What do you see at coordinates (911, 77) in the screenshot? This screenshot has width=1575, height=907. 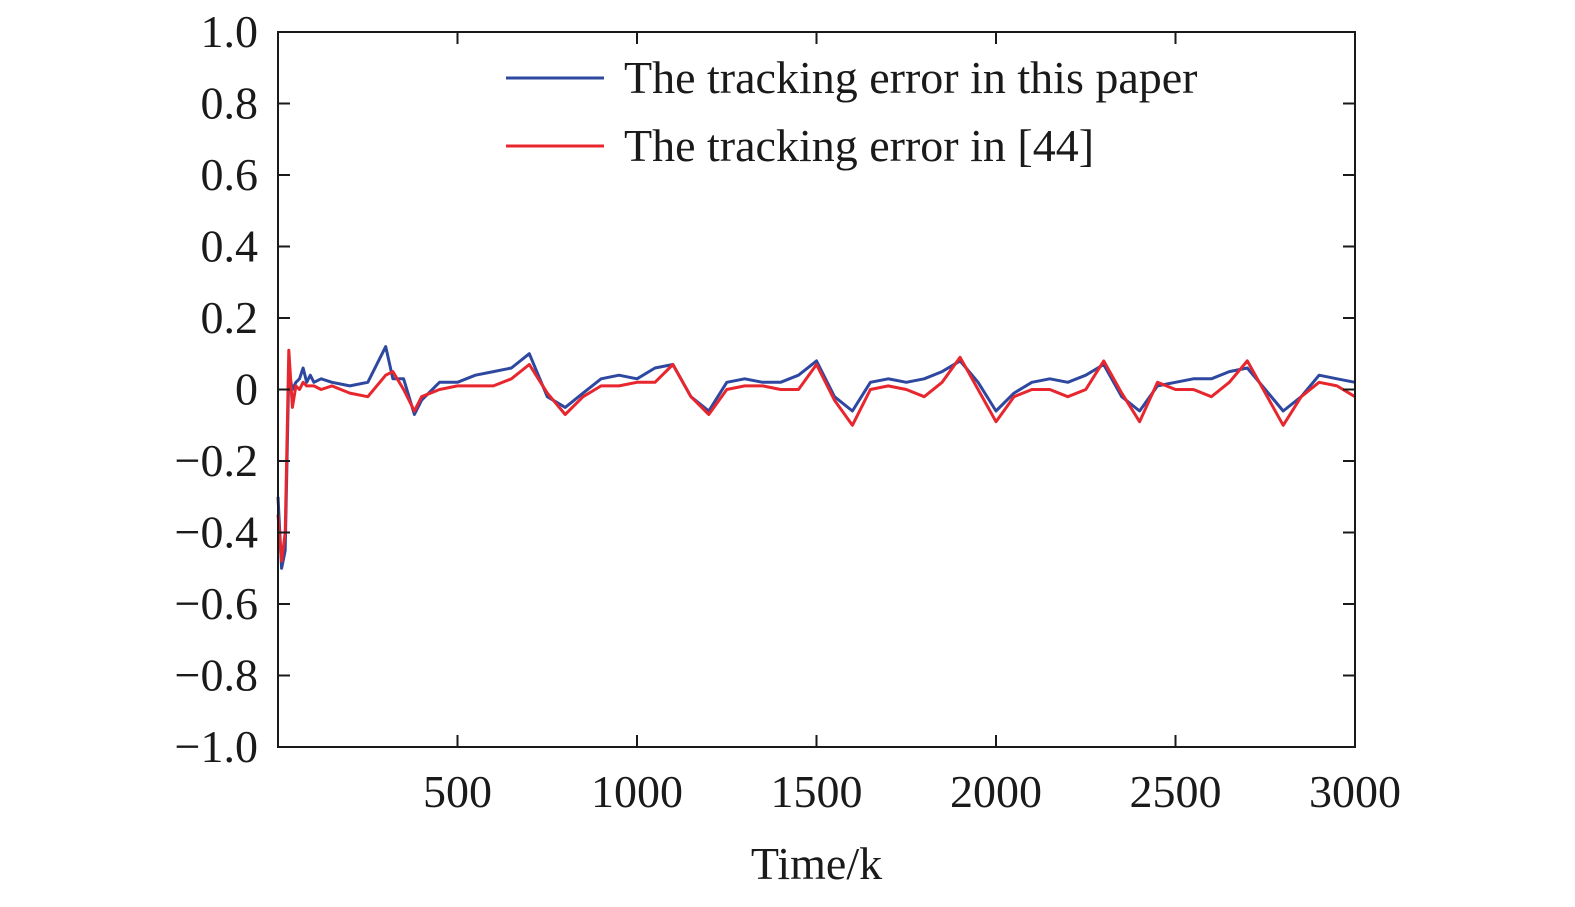 I see `legend-label-1: The tracking error in this paper` at bounding box center [911, 77].